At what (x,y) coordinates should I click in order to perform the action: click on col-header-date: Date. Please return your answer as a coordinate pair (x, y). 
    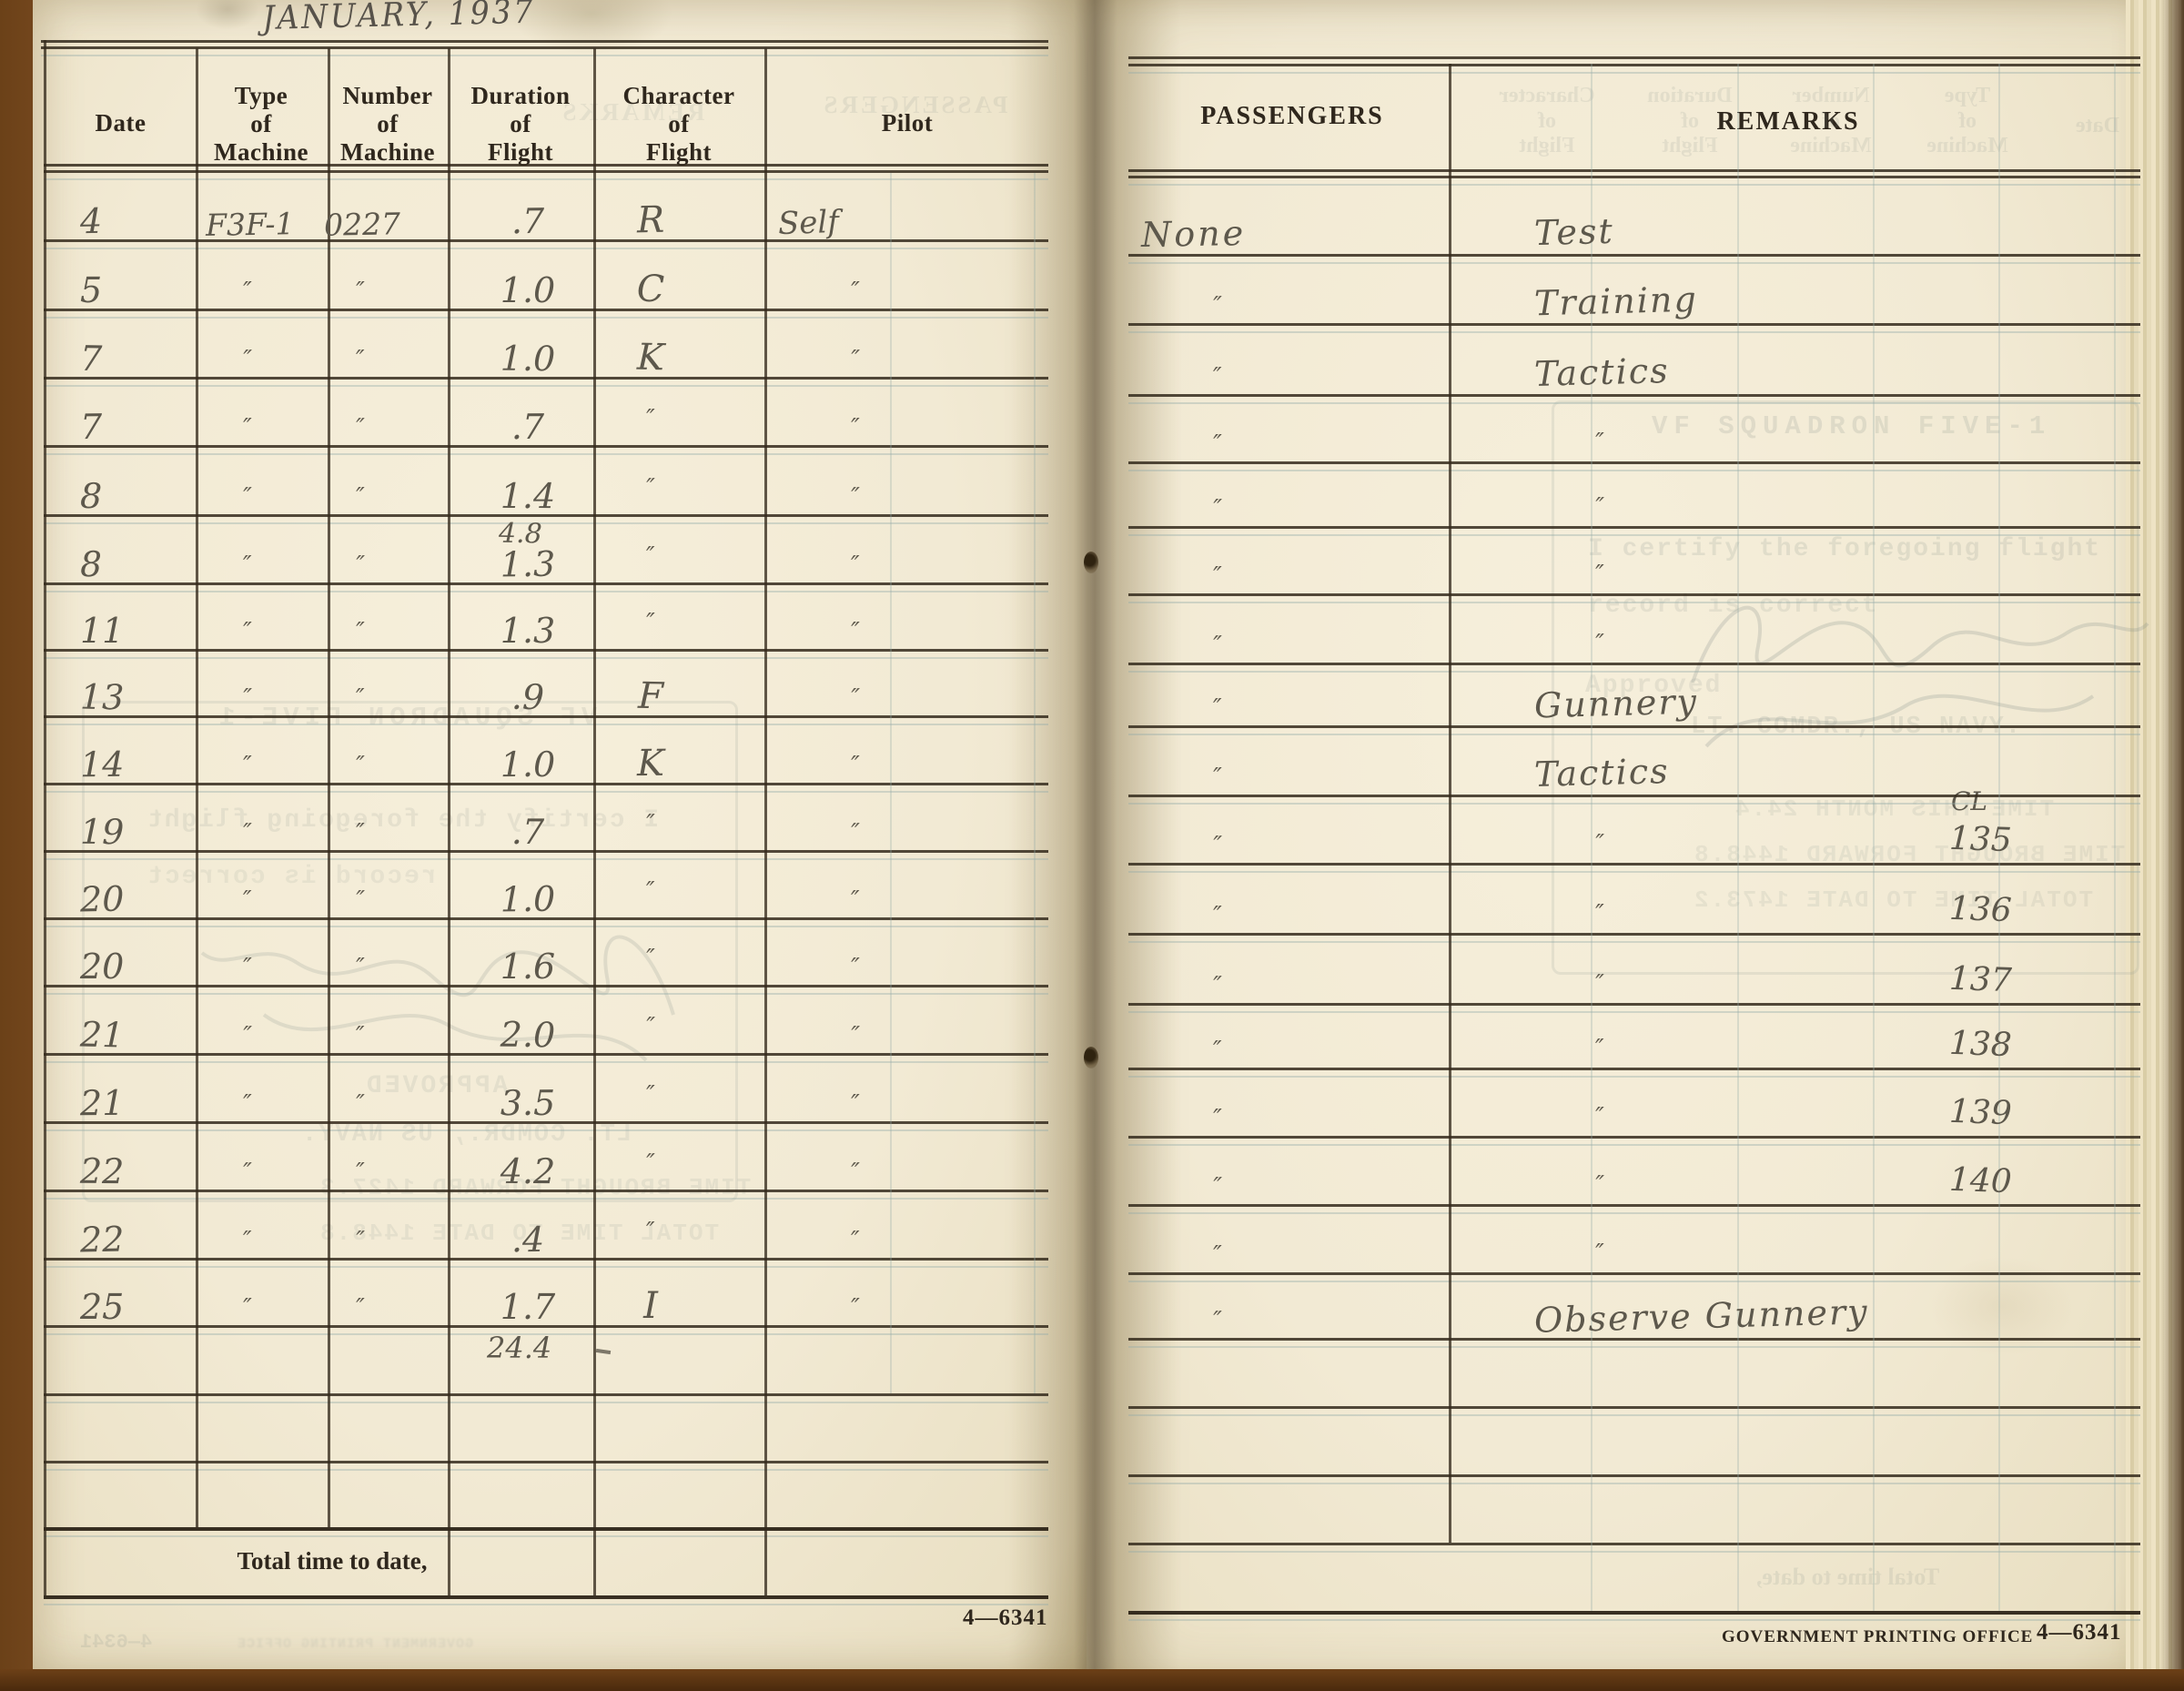
    Looking at the image, I should click on (121, 123).